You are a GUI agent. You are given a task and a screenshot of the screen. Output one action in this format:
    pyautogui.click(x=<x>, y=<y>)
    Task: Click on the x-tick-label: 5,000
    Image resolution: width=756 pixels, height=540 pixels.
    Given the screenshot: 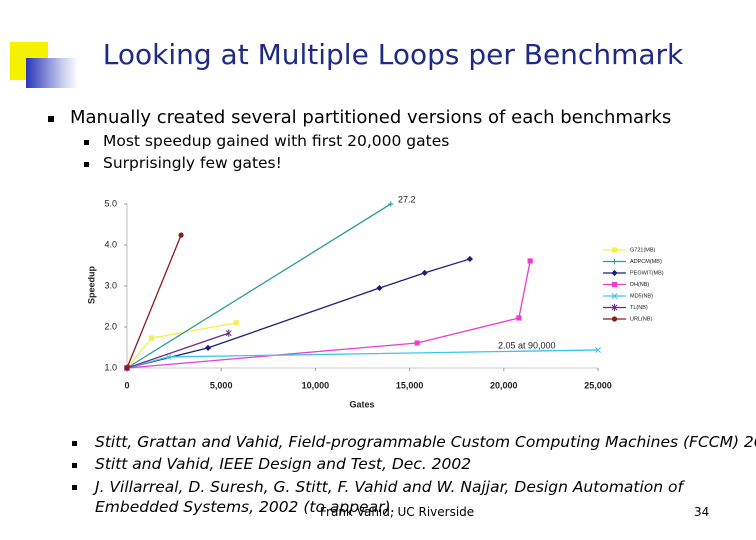 What is the action you would take?
    pyautogui.click(x=221, y=385)
    